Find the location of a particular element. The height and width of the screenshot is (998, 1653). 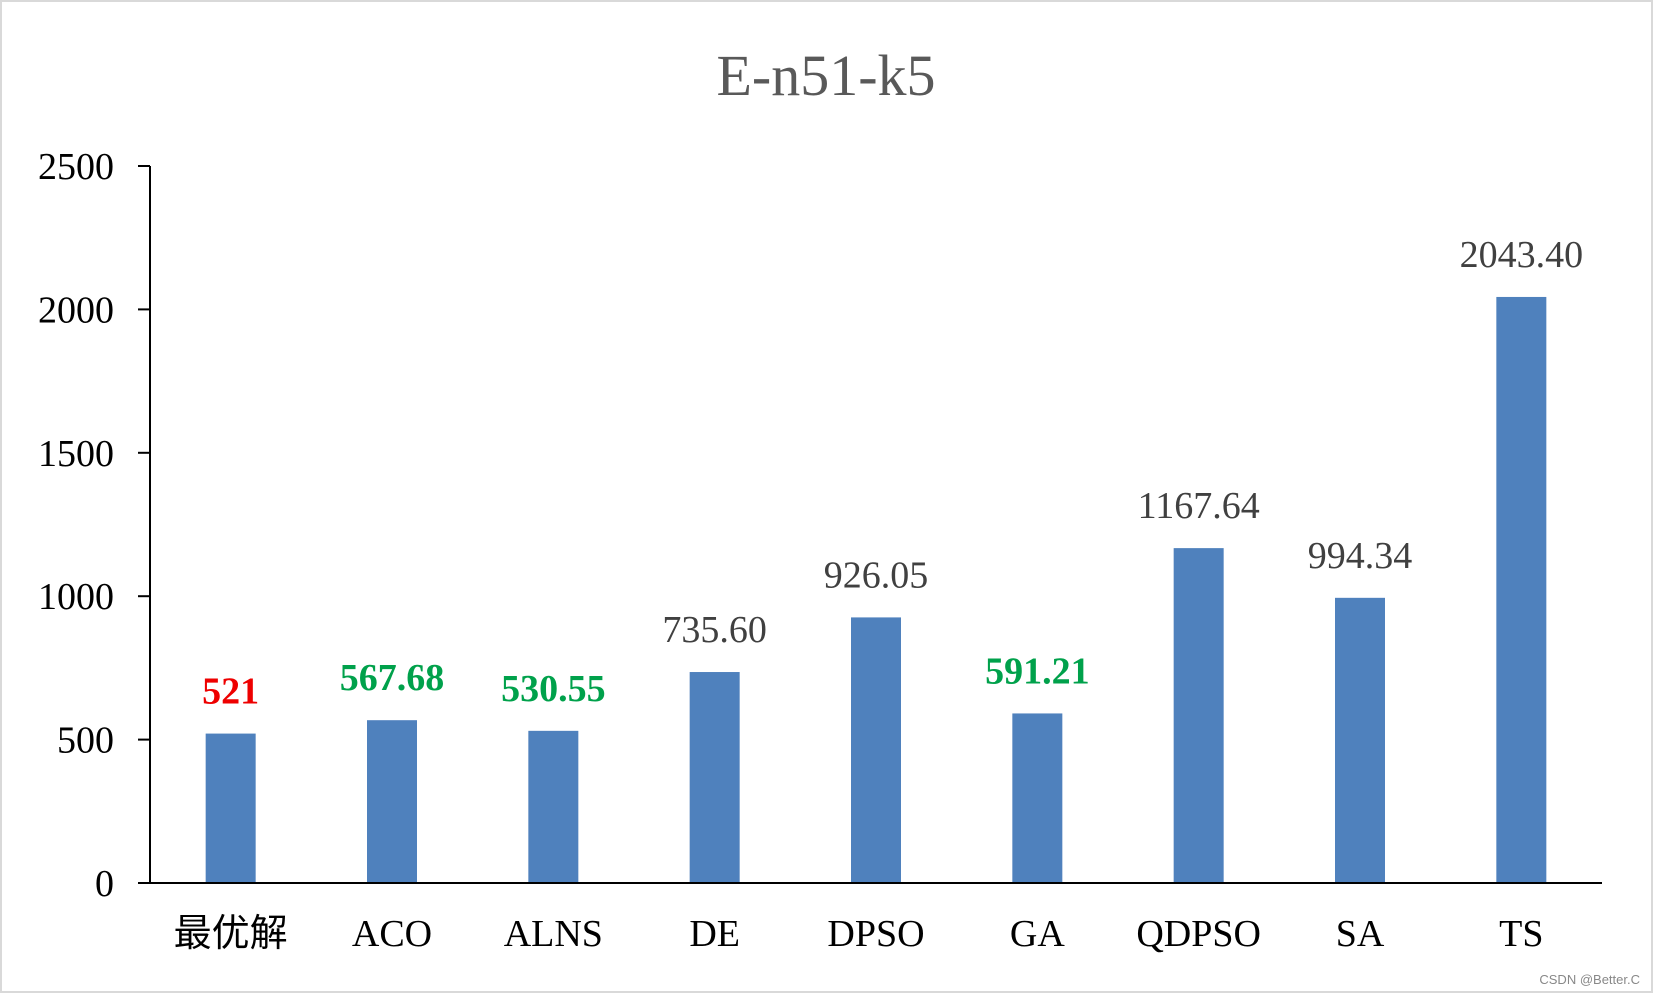

y-tick-label: 2500 is located at coordinates (76, 167).